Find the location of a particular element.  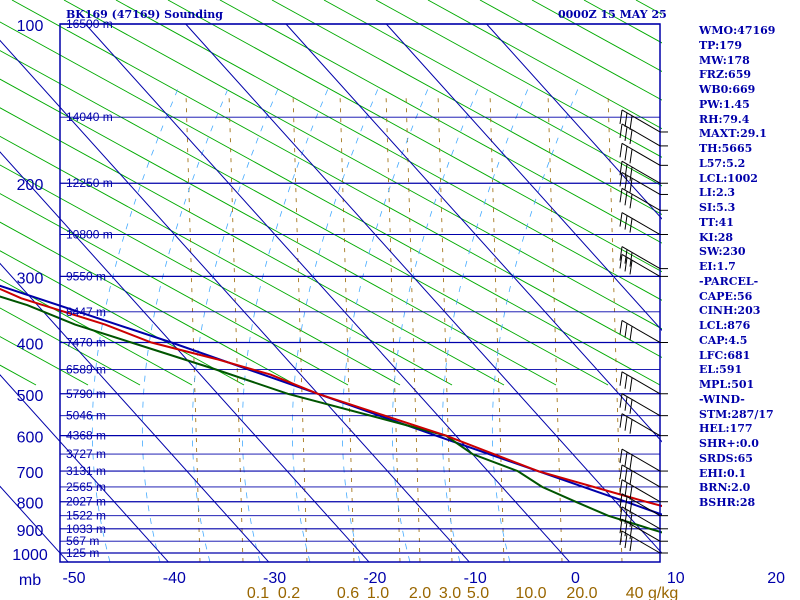

mixing-ratio-tick-label: 3.0 is located at coordinates (450, 592).